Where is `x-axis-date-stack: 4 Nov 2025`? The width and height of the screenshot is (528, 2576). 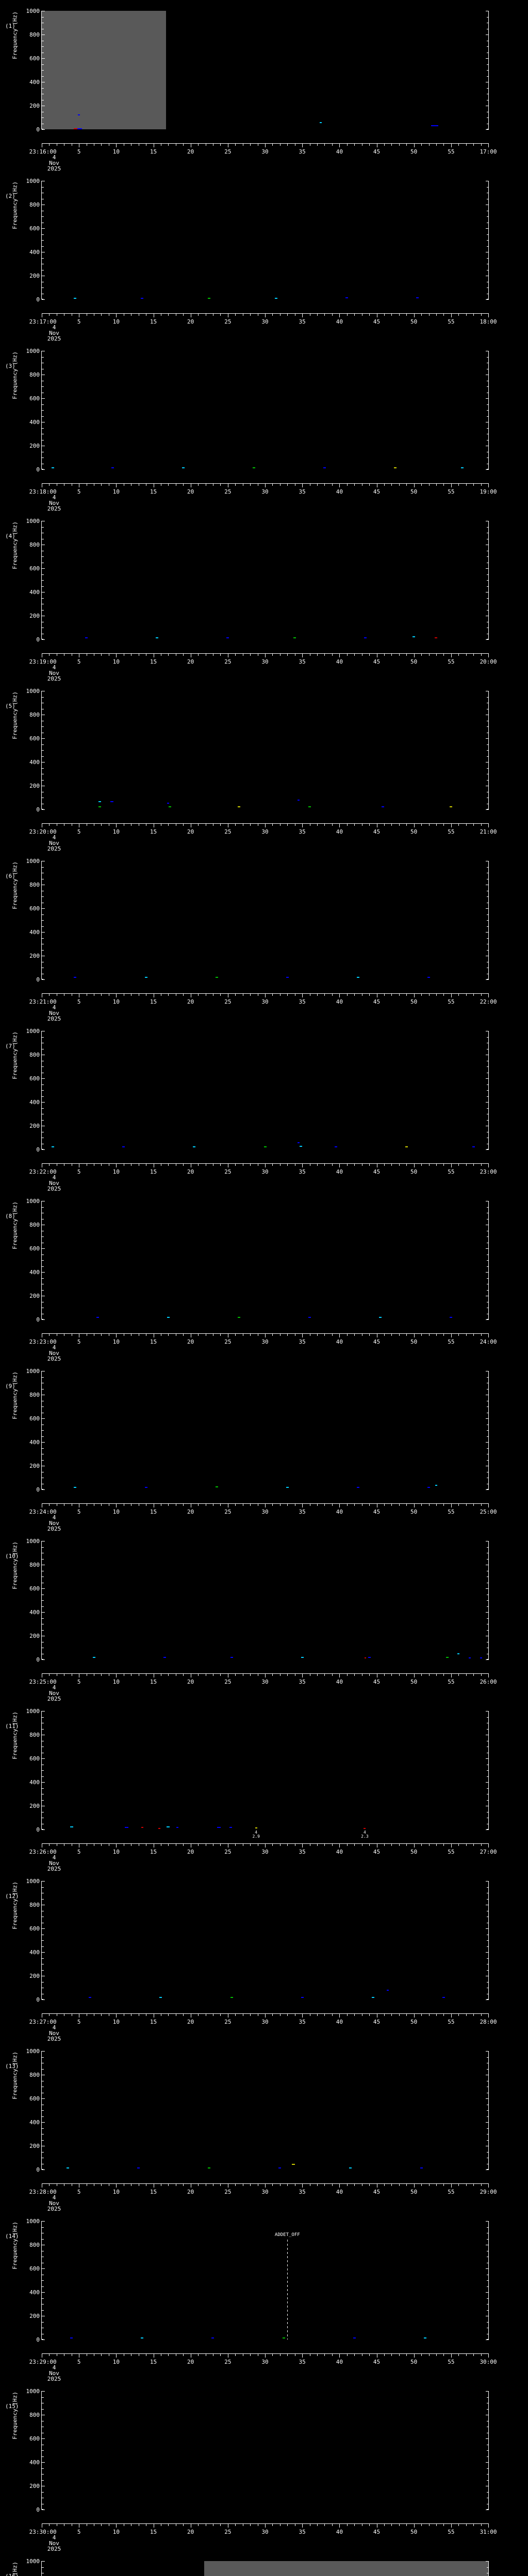 x-axis-date-stack: 4 Nov 2025 is located at coordinates (54, 1353).